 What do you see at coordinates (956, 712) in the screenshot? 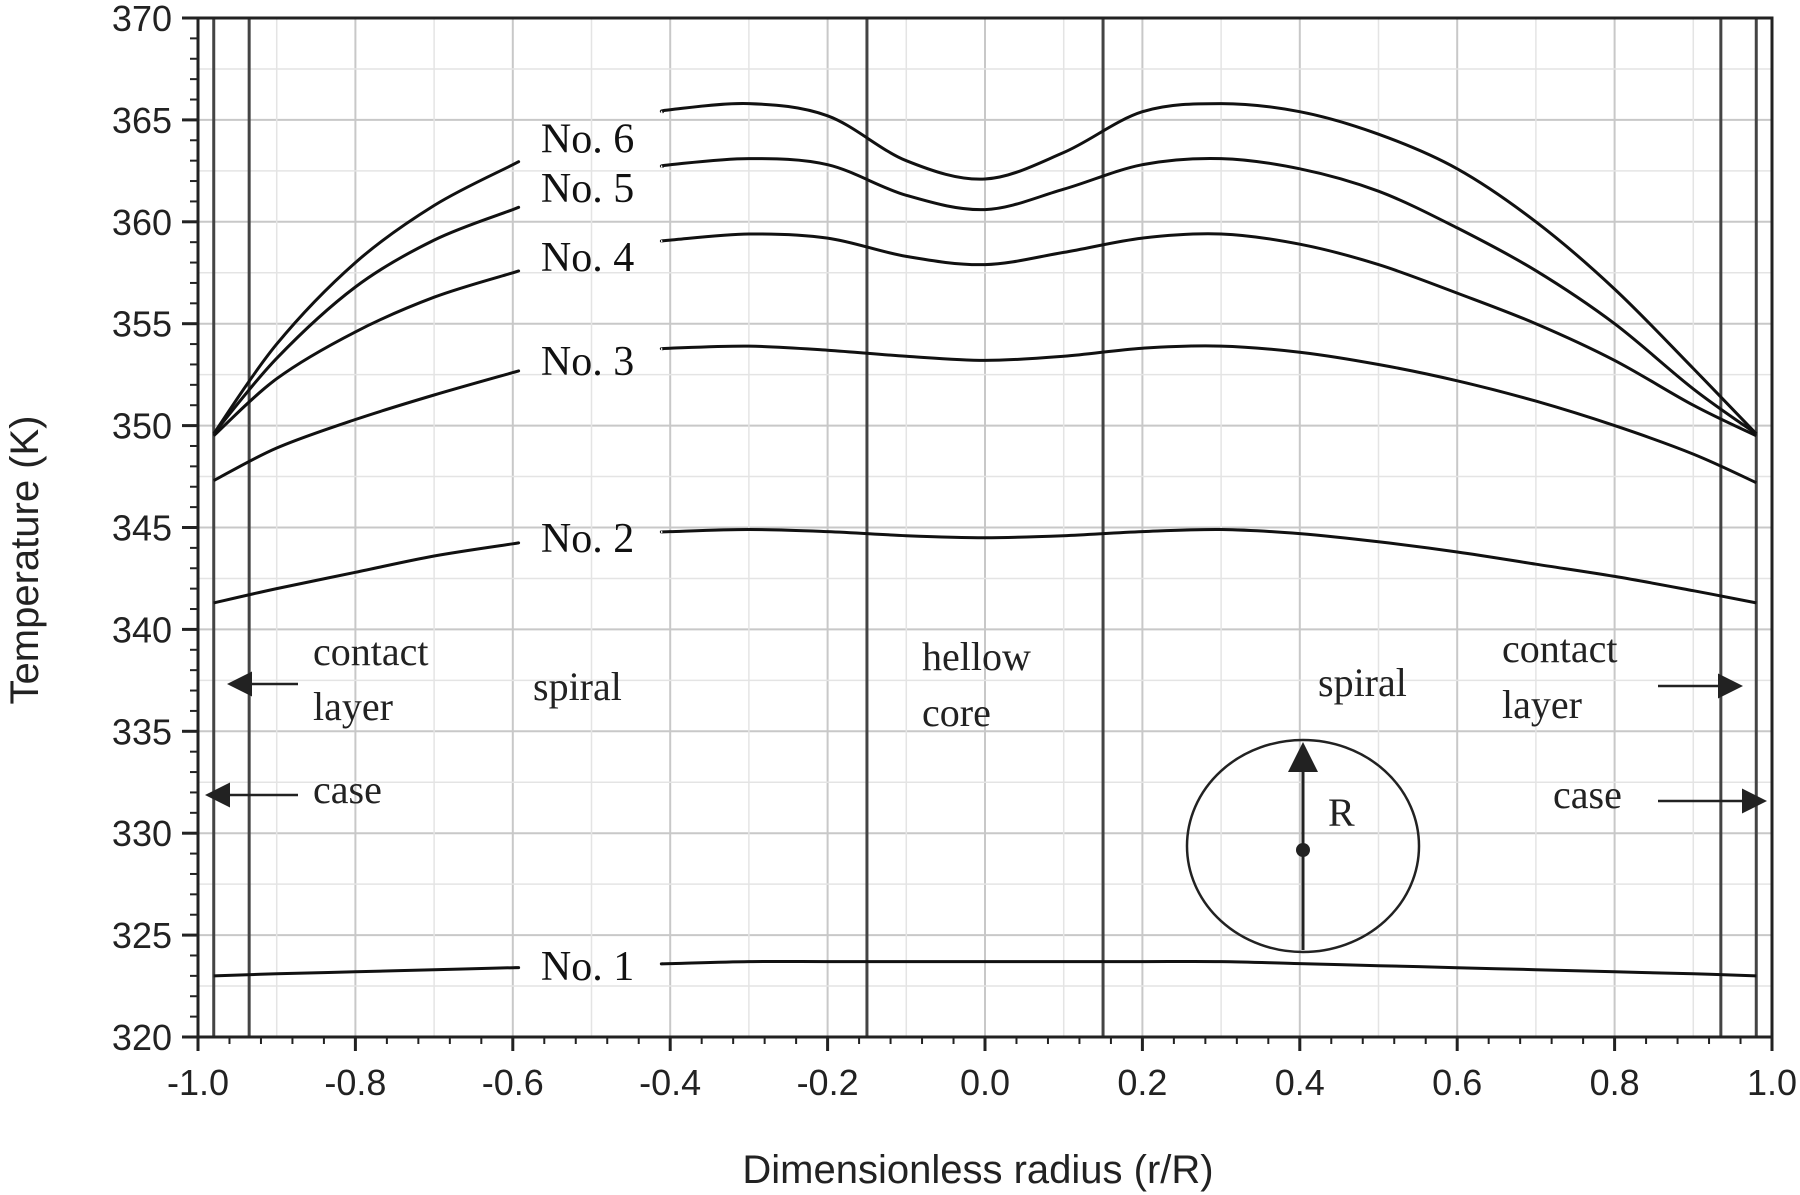
I see `annotation-core-2: core` at bounding box center [956, 712].